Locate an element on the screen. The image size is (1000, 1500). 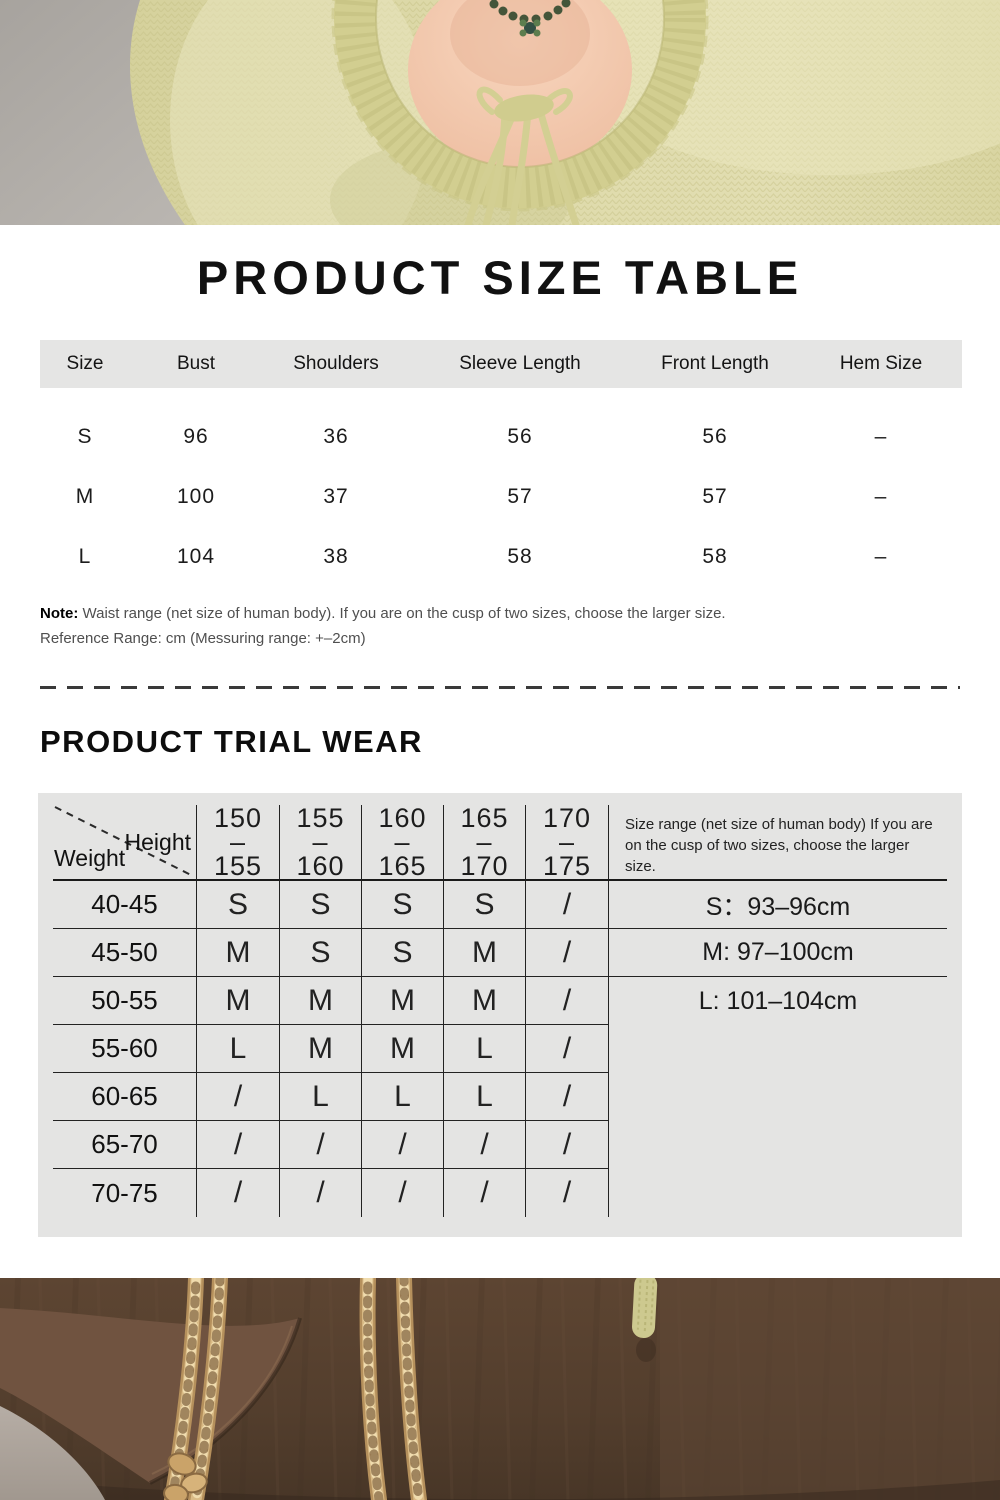
size-range-m: M: 97–100cm is located at coordinates (778, 953).